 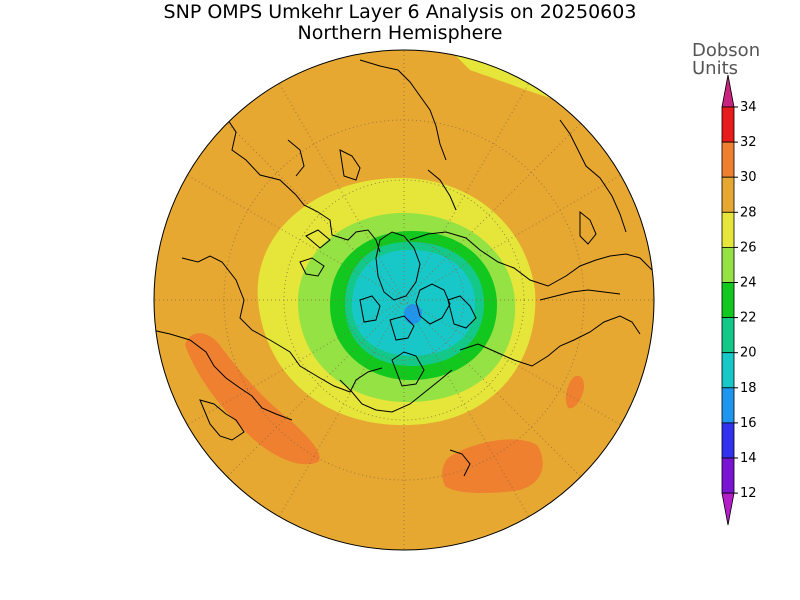 I want to click on legend-unit-label-2: Units, so click(x=715, y=68).